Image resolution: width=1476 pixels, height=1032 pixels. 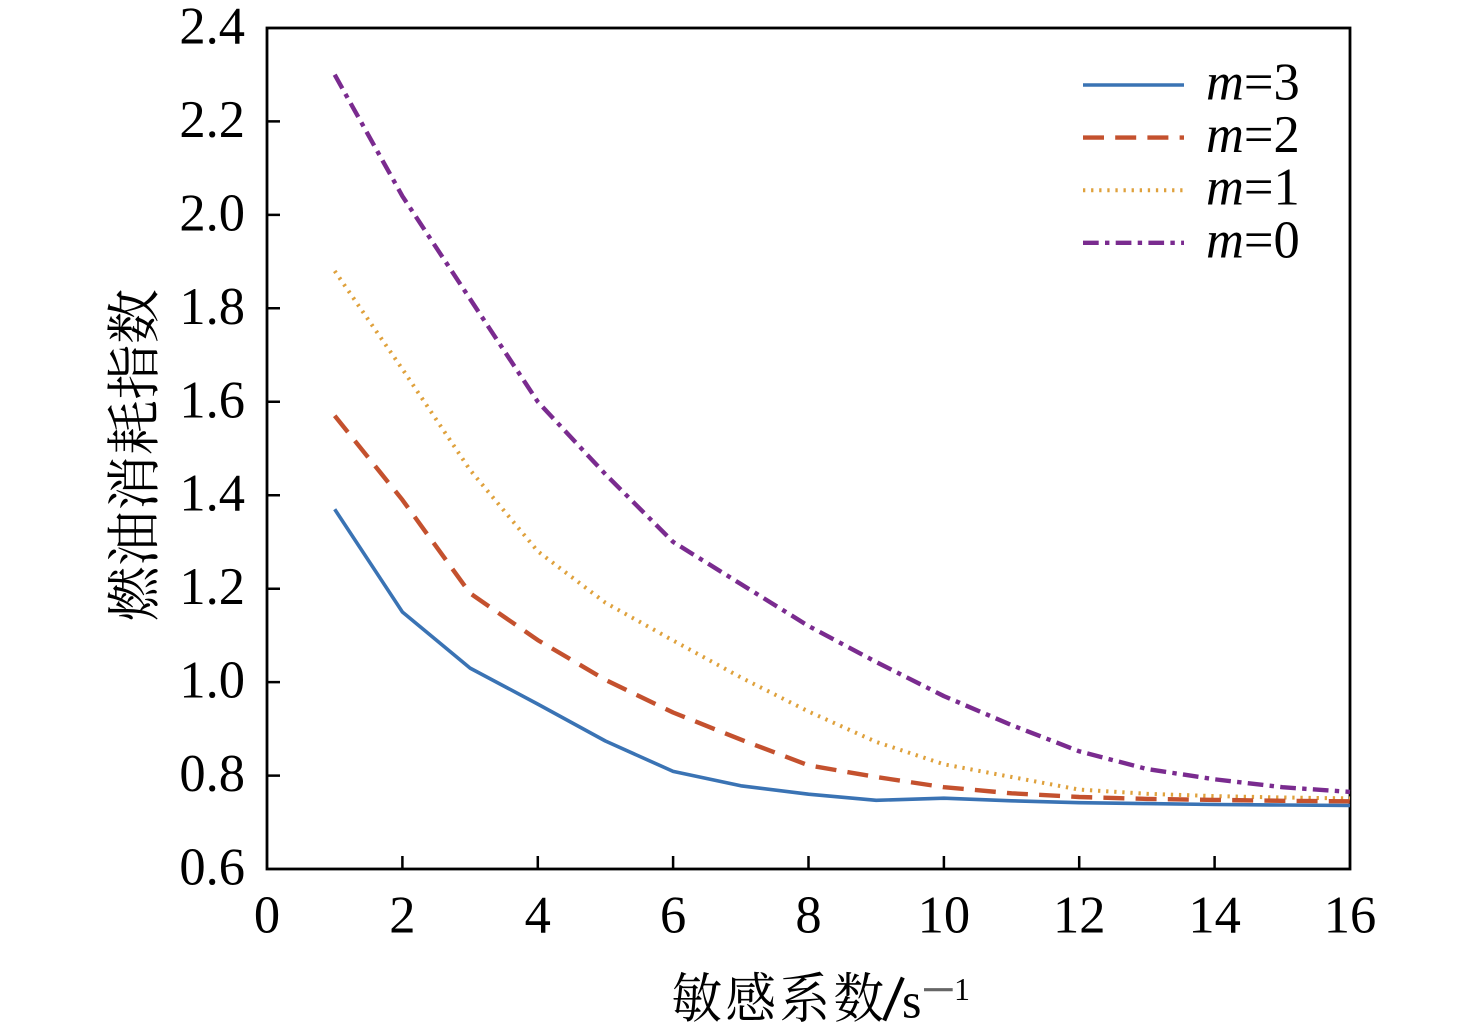 I want to click on svg-text: 10, so click(x=944, y=916).